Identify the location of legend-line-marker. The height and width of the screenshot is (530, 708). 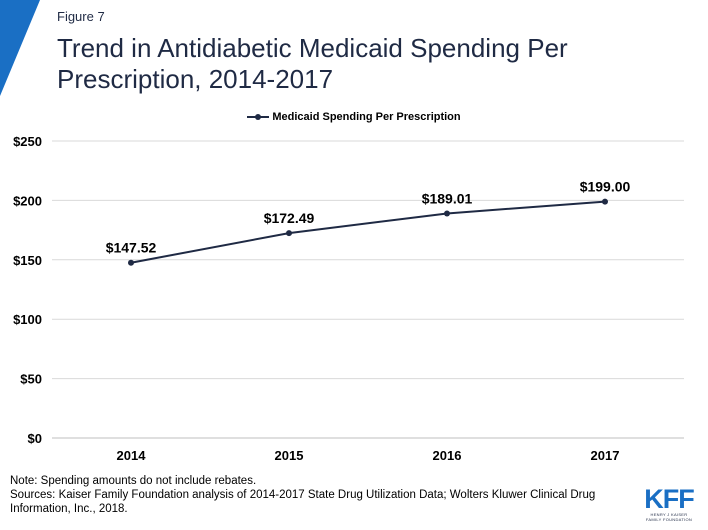
(258, 117).